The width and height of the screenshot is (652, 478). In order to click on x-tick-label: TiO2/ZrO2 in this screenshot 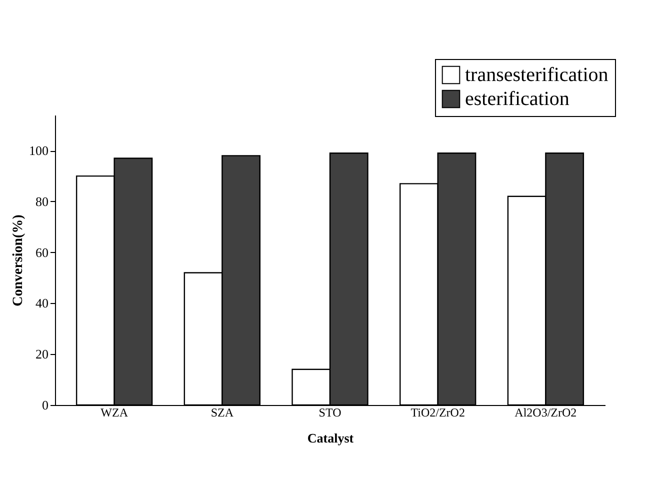, I will do `click(437, 413)`.